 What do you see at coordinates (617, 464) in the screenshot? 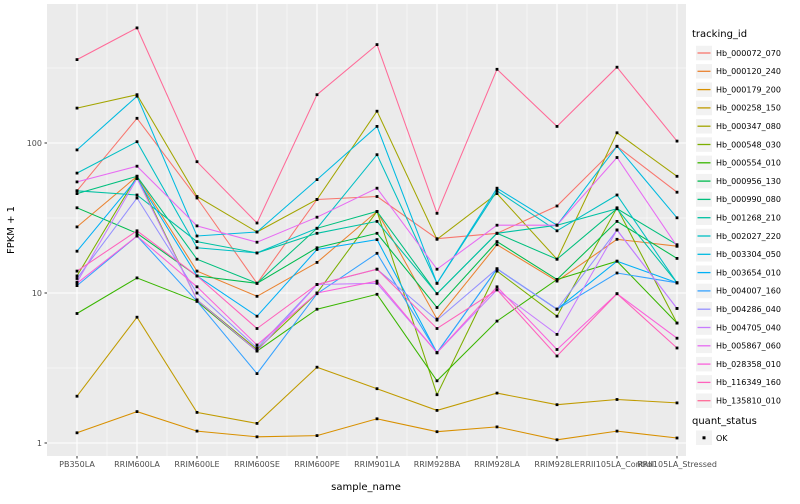
I see `x-tick-label: RRII105LA_Control` at bounding box center [617, 464].